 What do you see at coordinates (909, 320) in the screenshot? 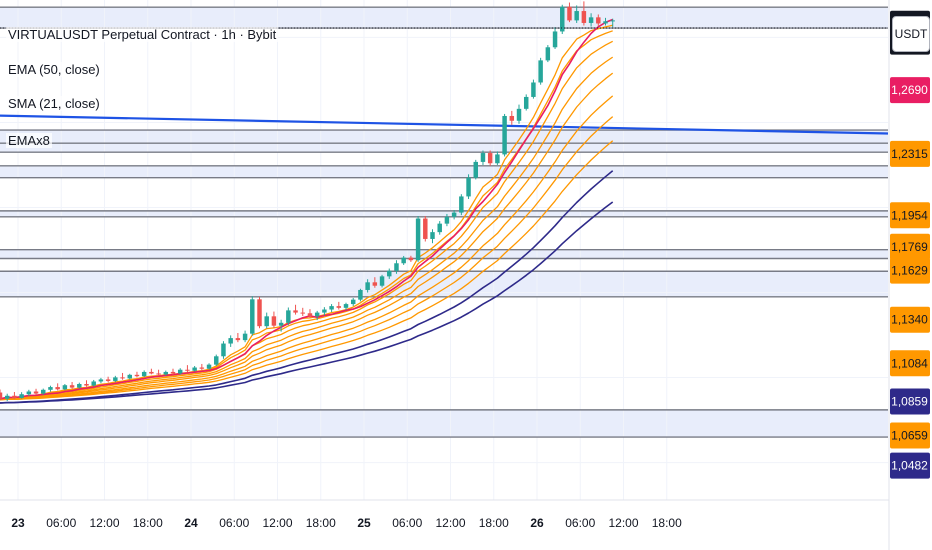
I see `price-label: 1,1340` at bounding box center [909, 320].